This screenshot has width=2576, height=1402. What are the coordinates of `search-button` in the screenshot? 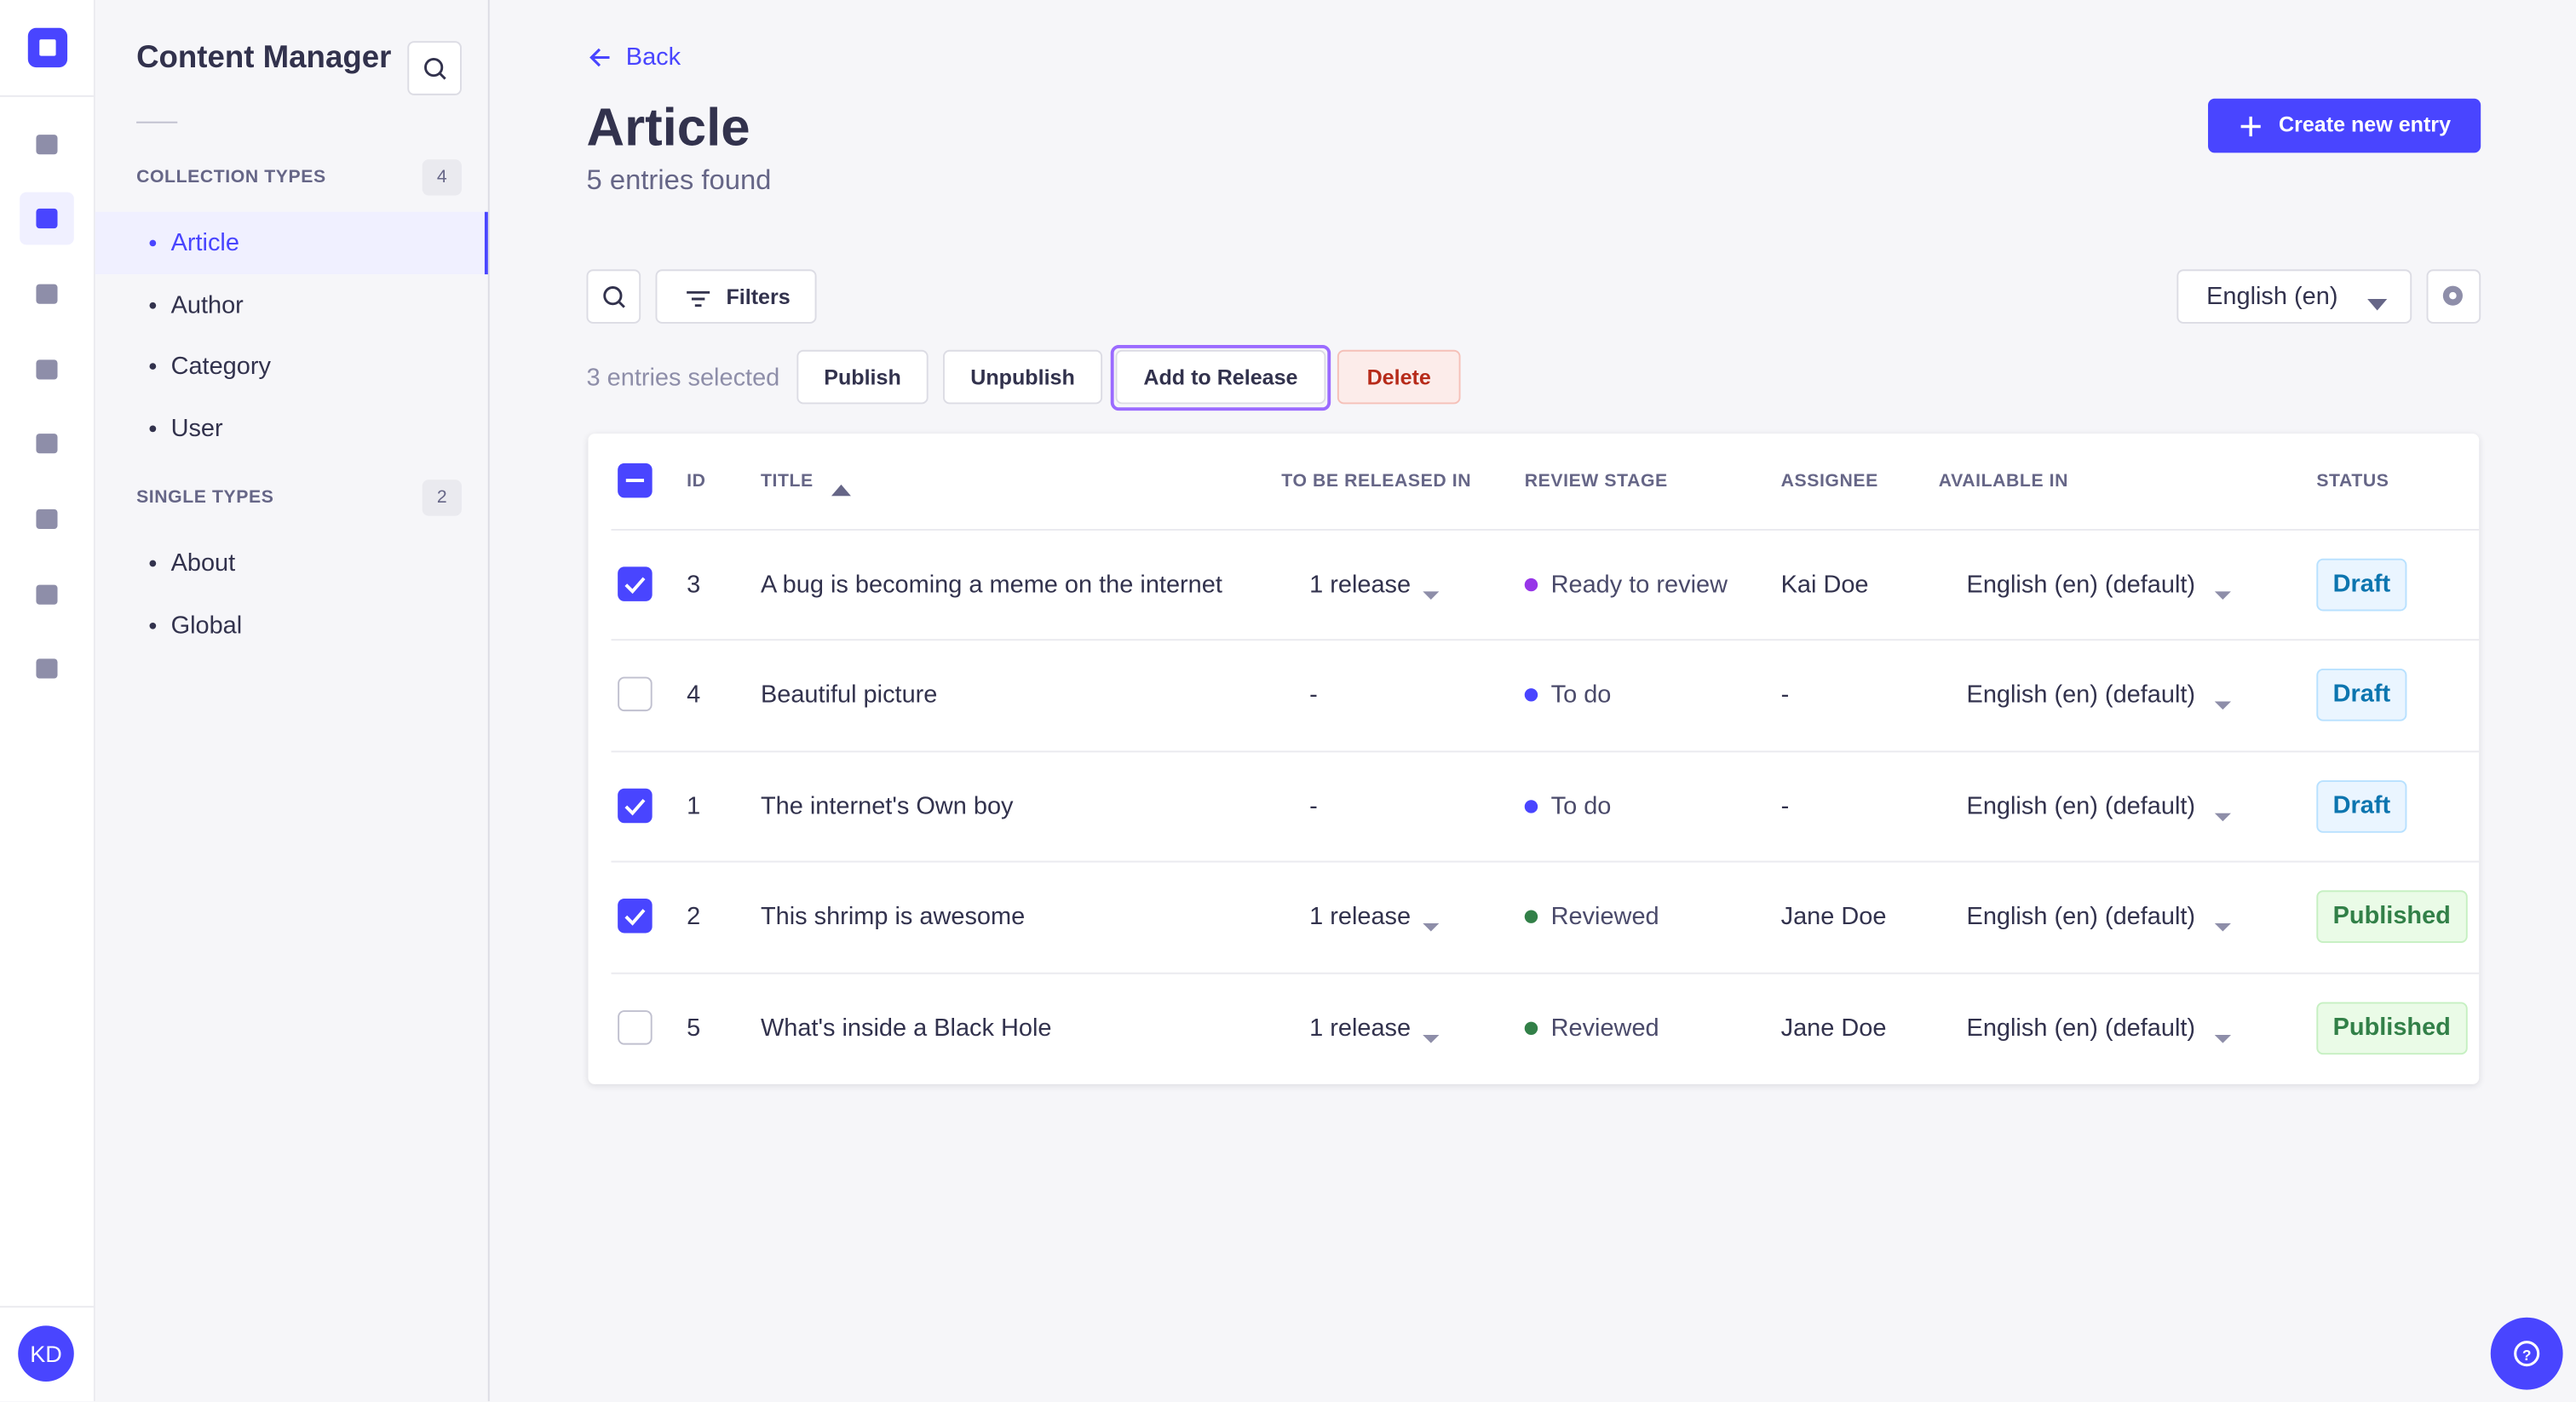 It's located at (614, 296).